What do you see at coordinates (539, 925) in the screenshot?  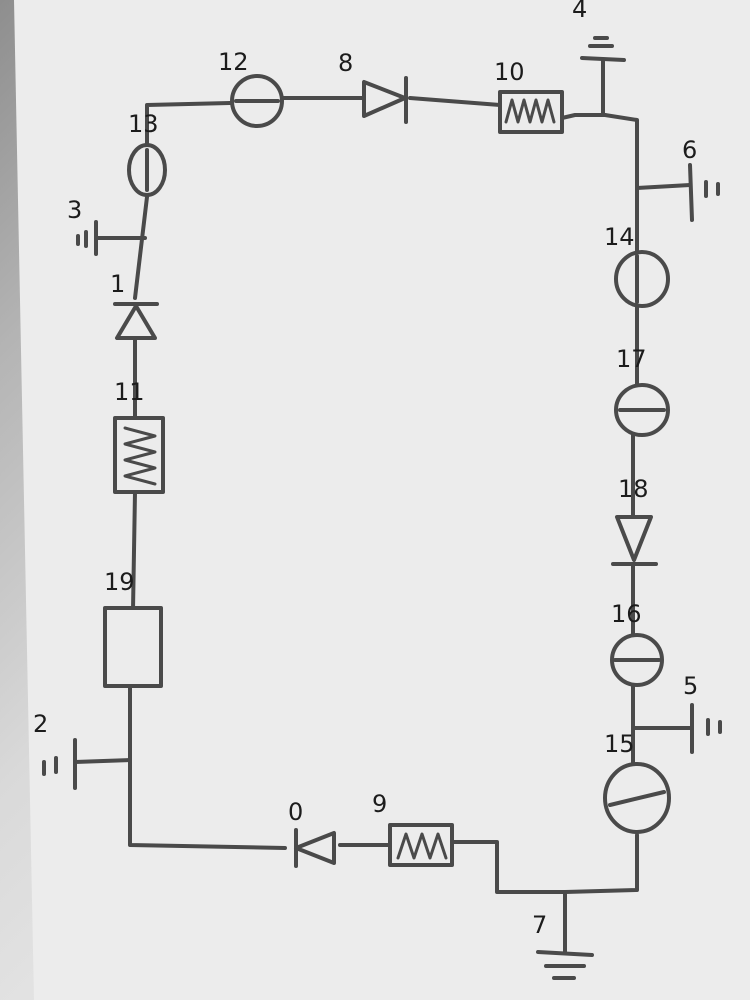 I see `label-7: 7` at bounding box center [539, 925].